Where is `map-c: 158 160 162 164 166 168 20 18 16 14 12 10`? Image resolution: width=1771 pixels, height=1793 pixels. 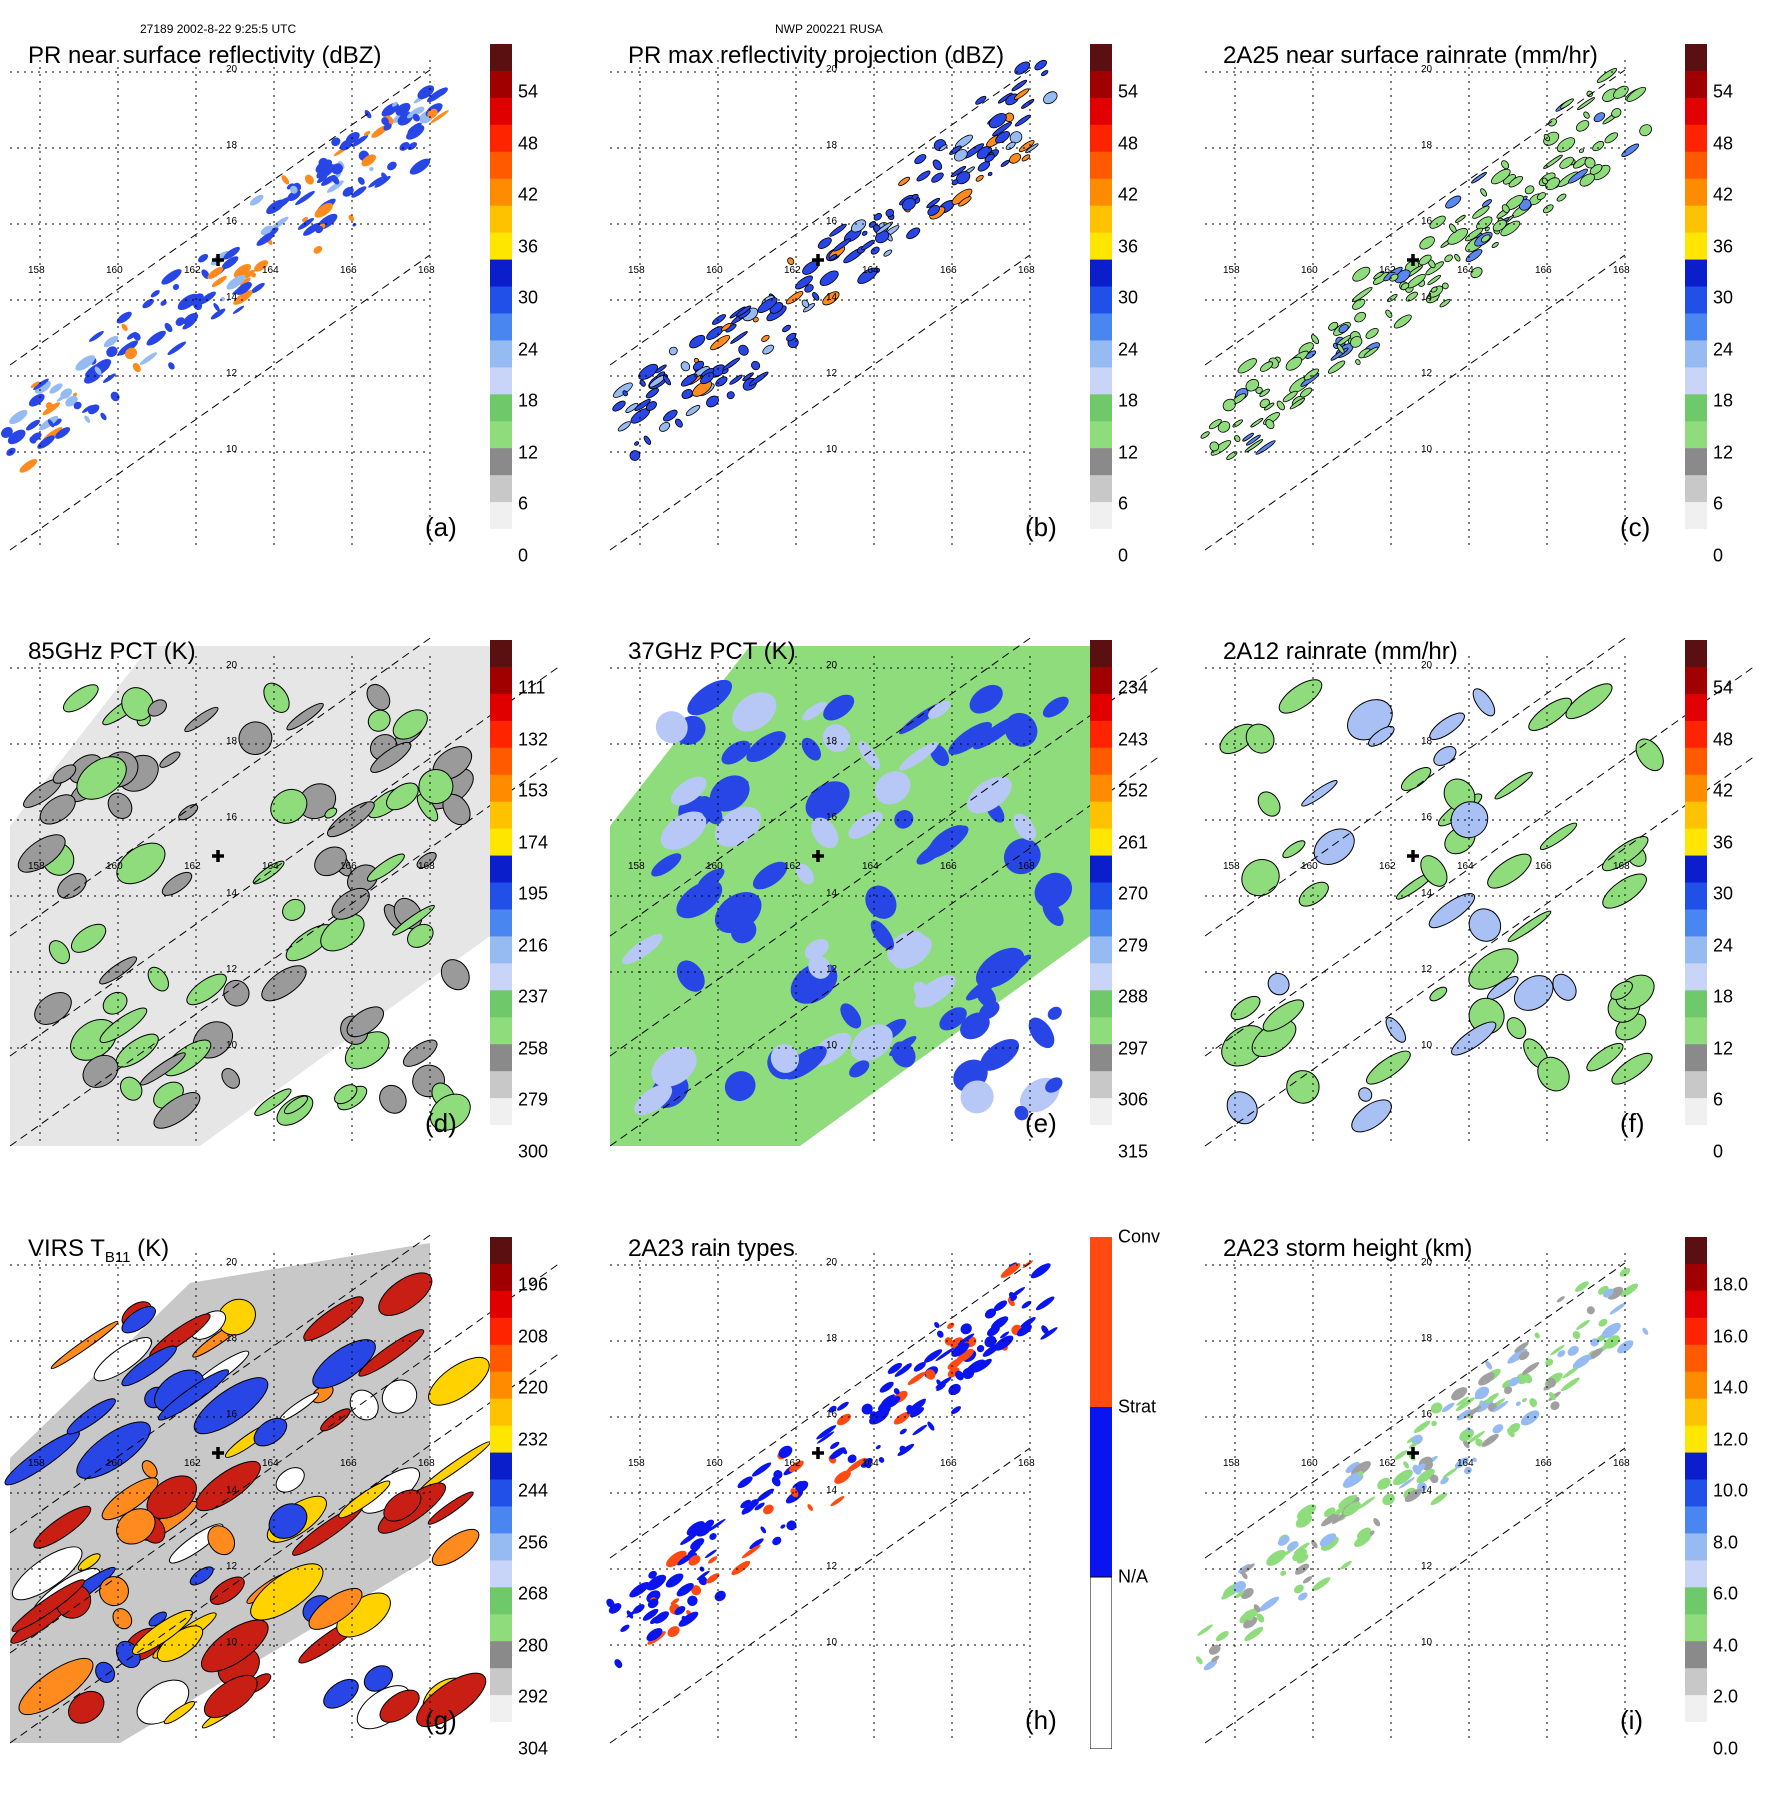
map-c: 158 160 162 164 166 168 20 18 16 14 12 10 is located at coordinates (1426, 305).